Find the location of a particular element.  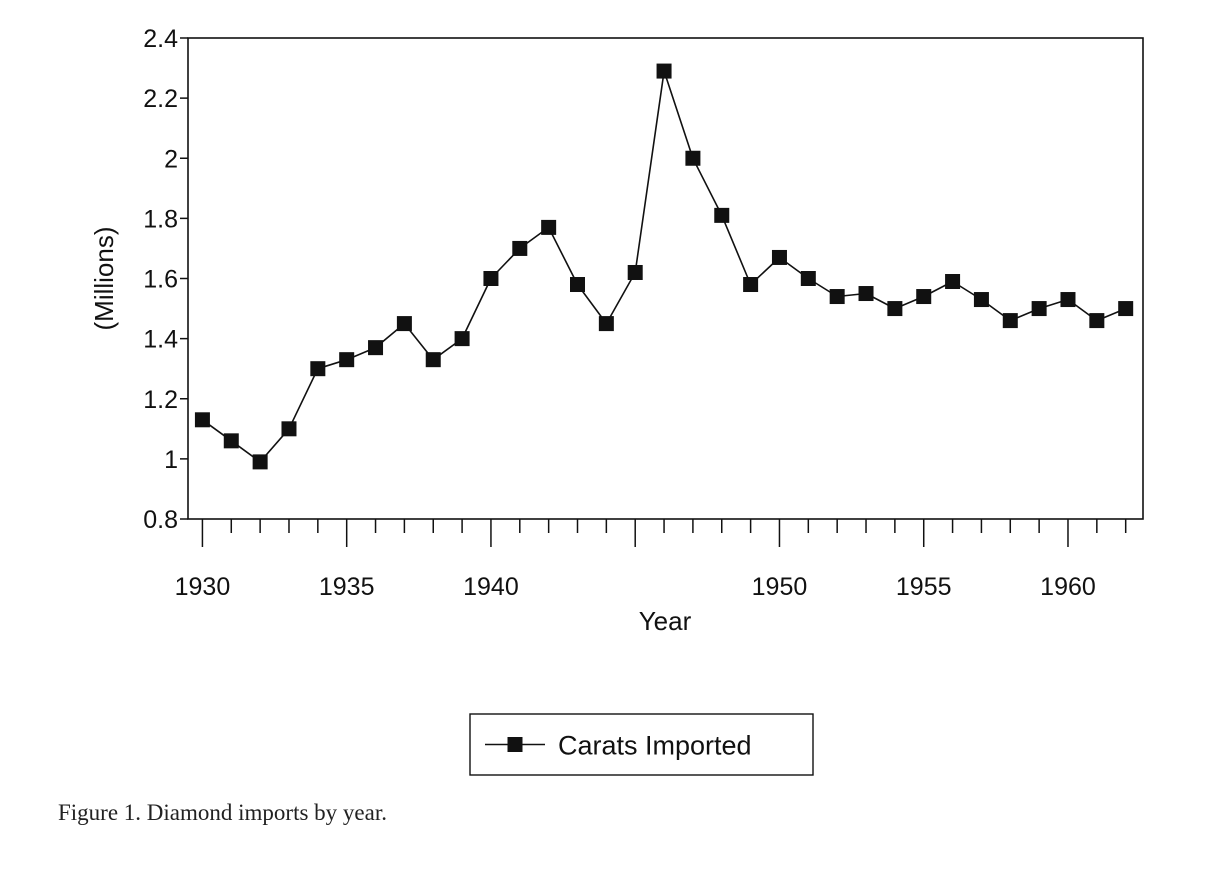

y-tick-label: 0.8 is located at coordinates (160, 520).